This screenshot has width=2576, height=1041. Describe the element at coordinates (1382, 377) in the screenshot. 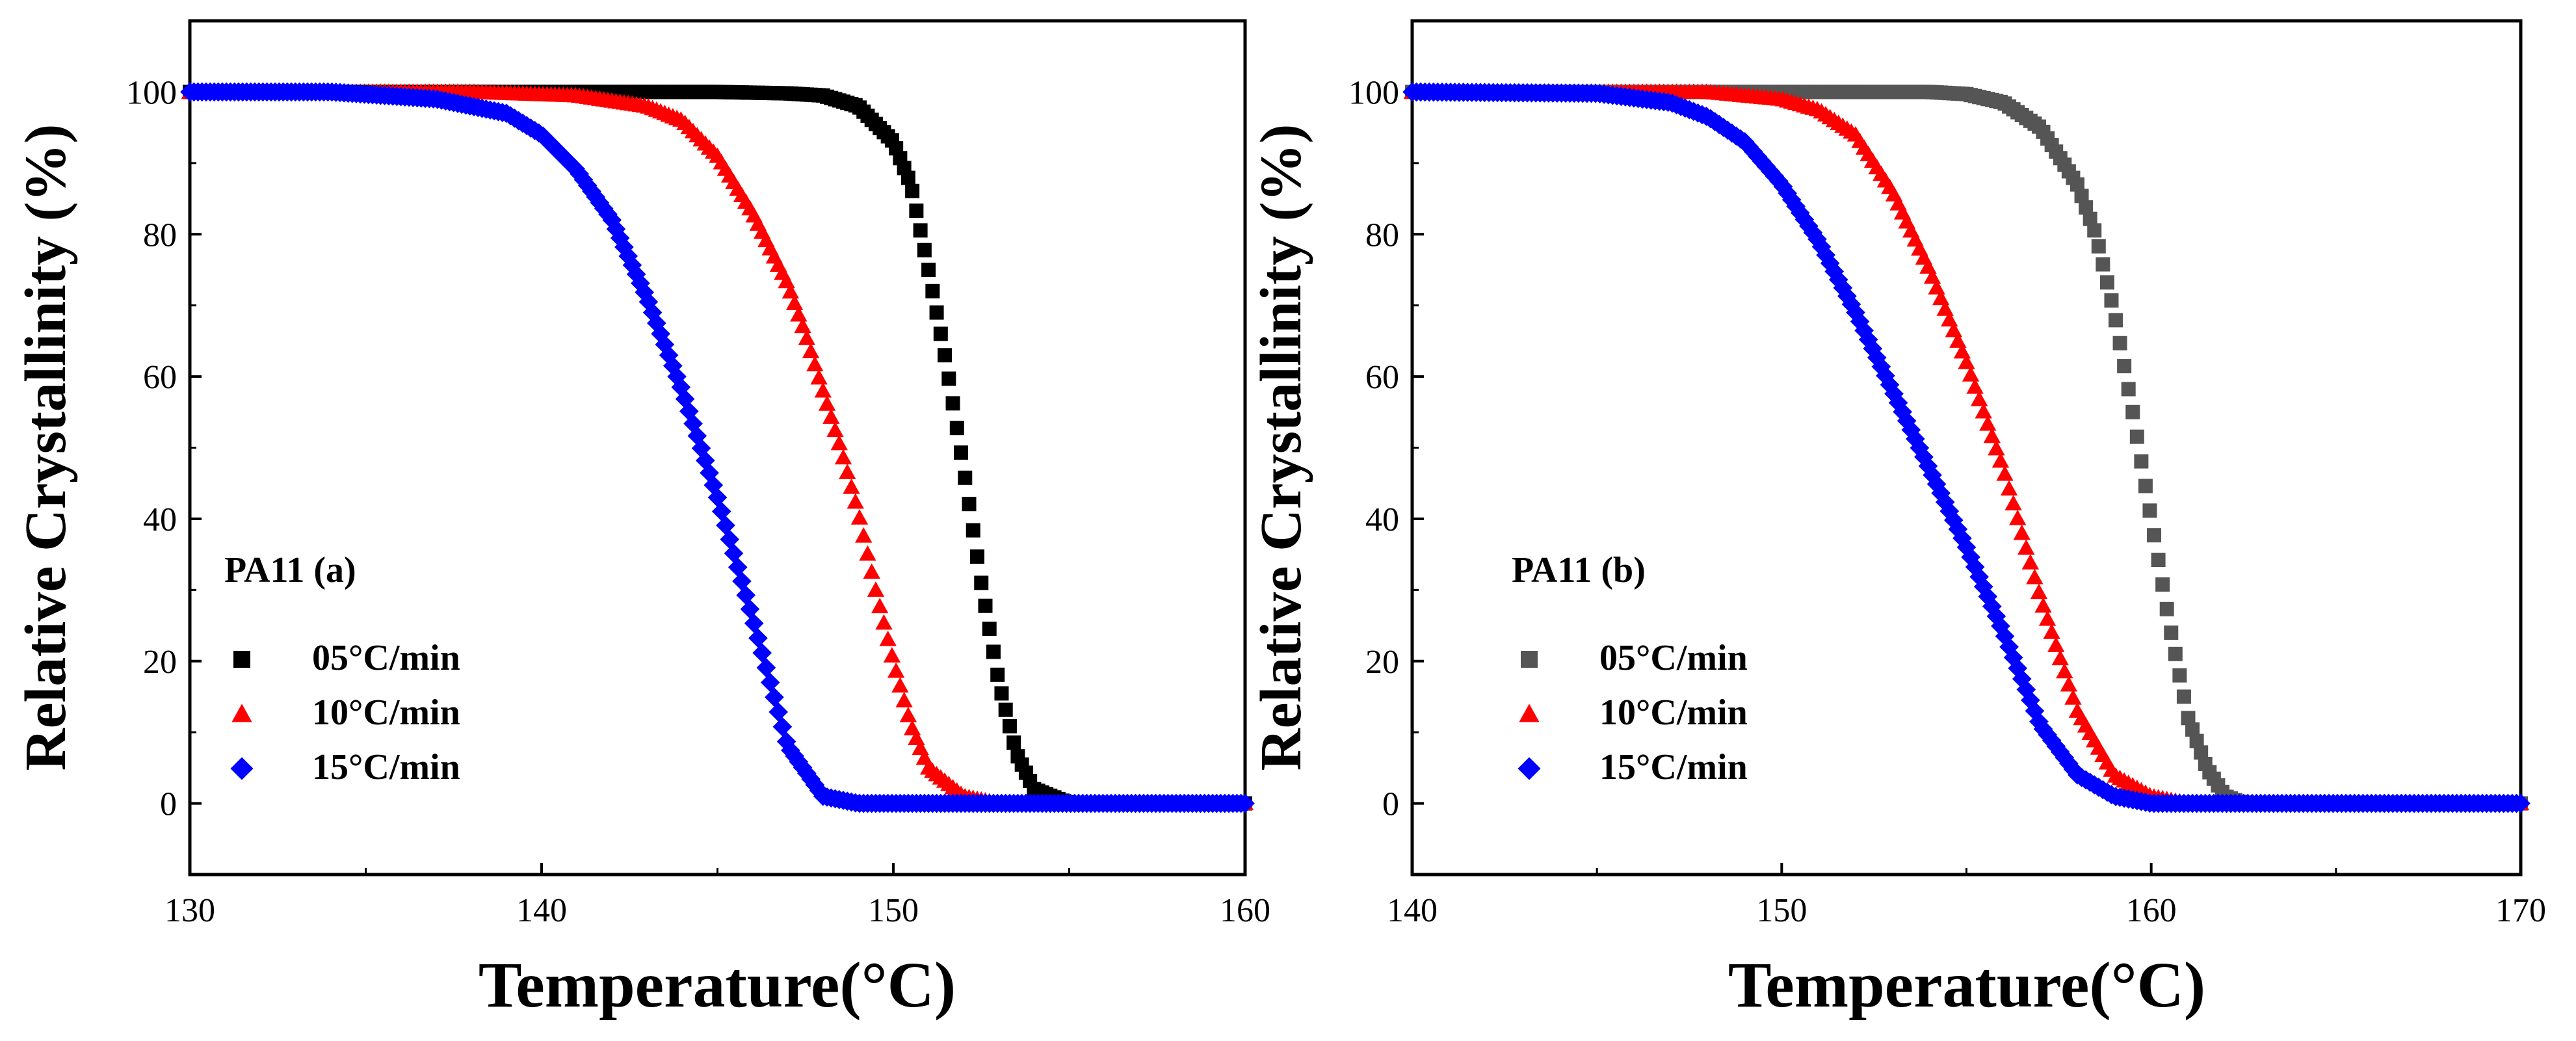

I see `y-tick-label: 60` at that location.